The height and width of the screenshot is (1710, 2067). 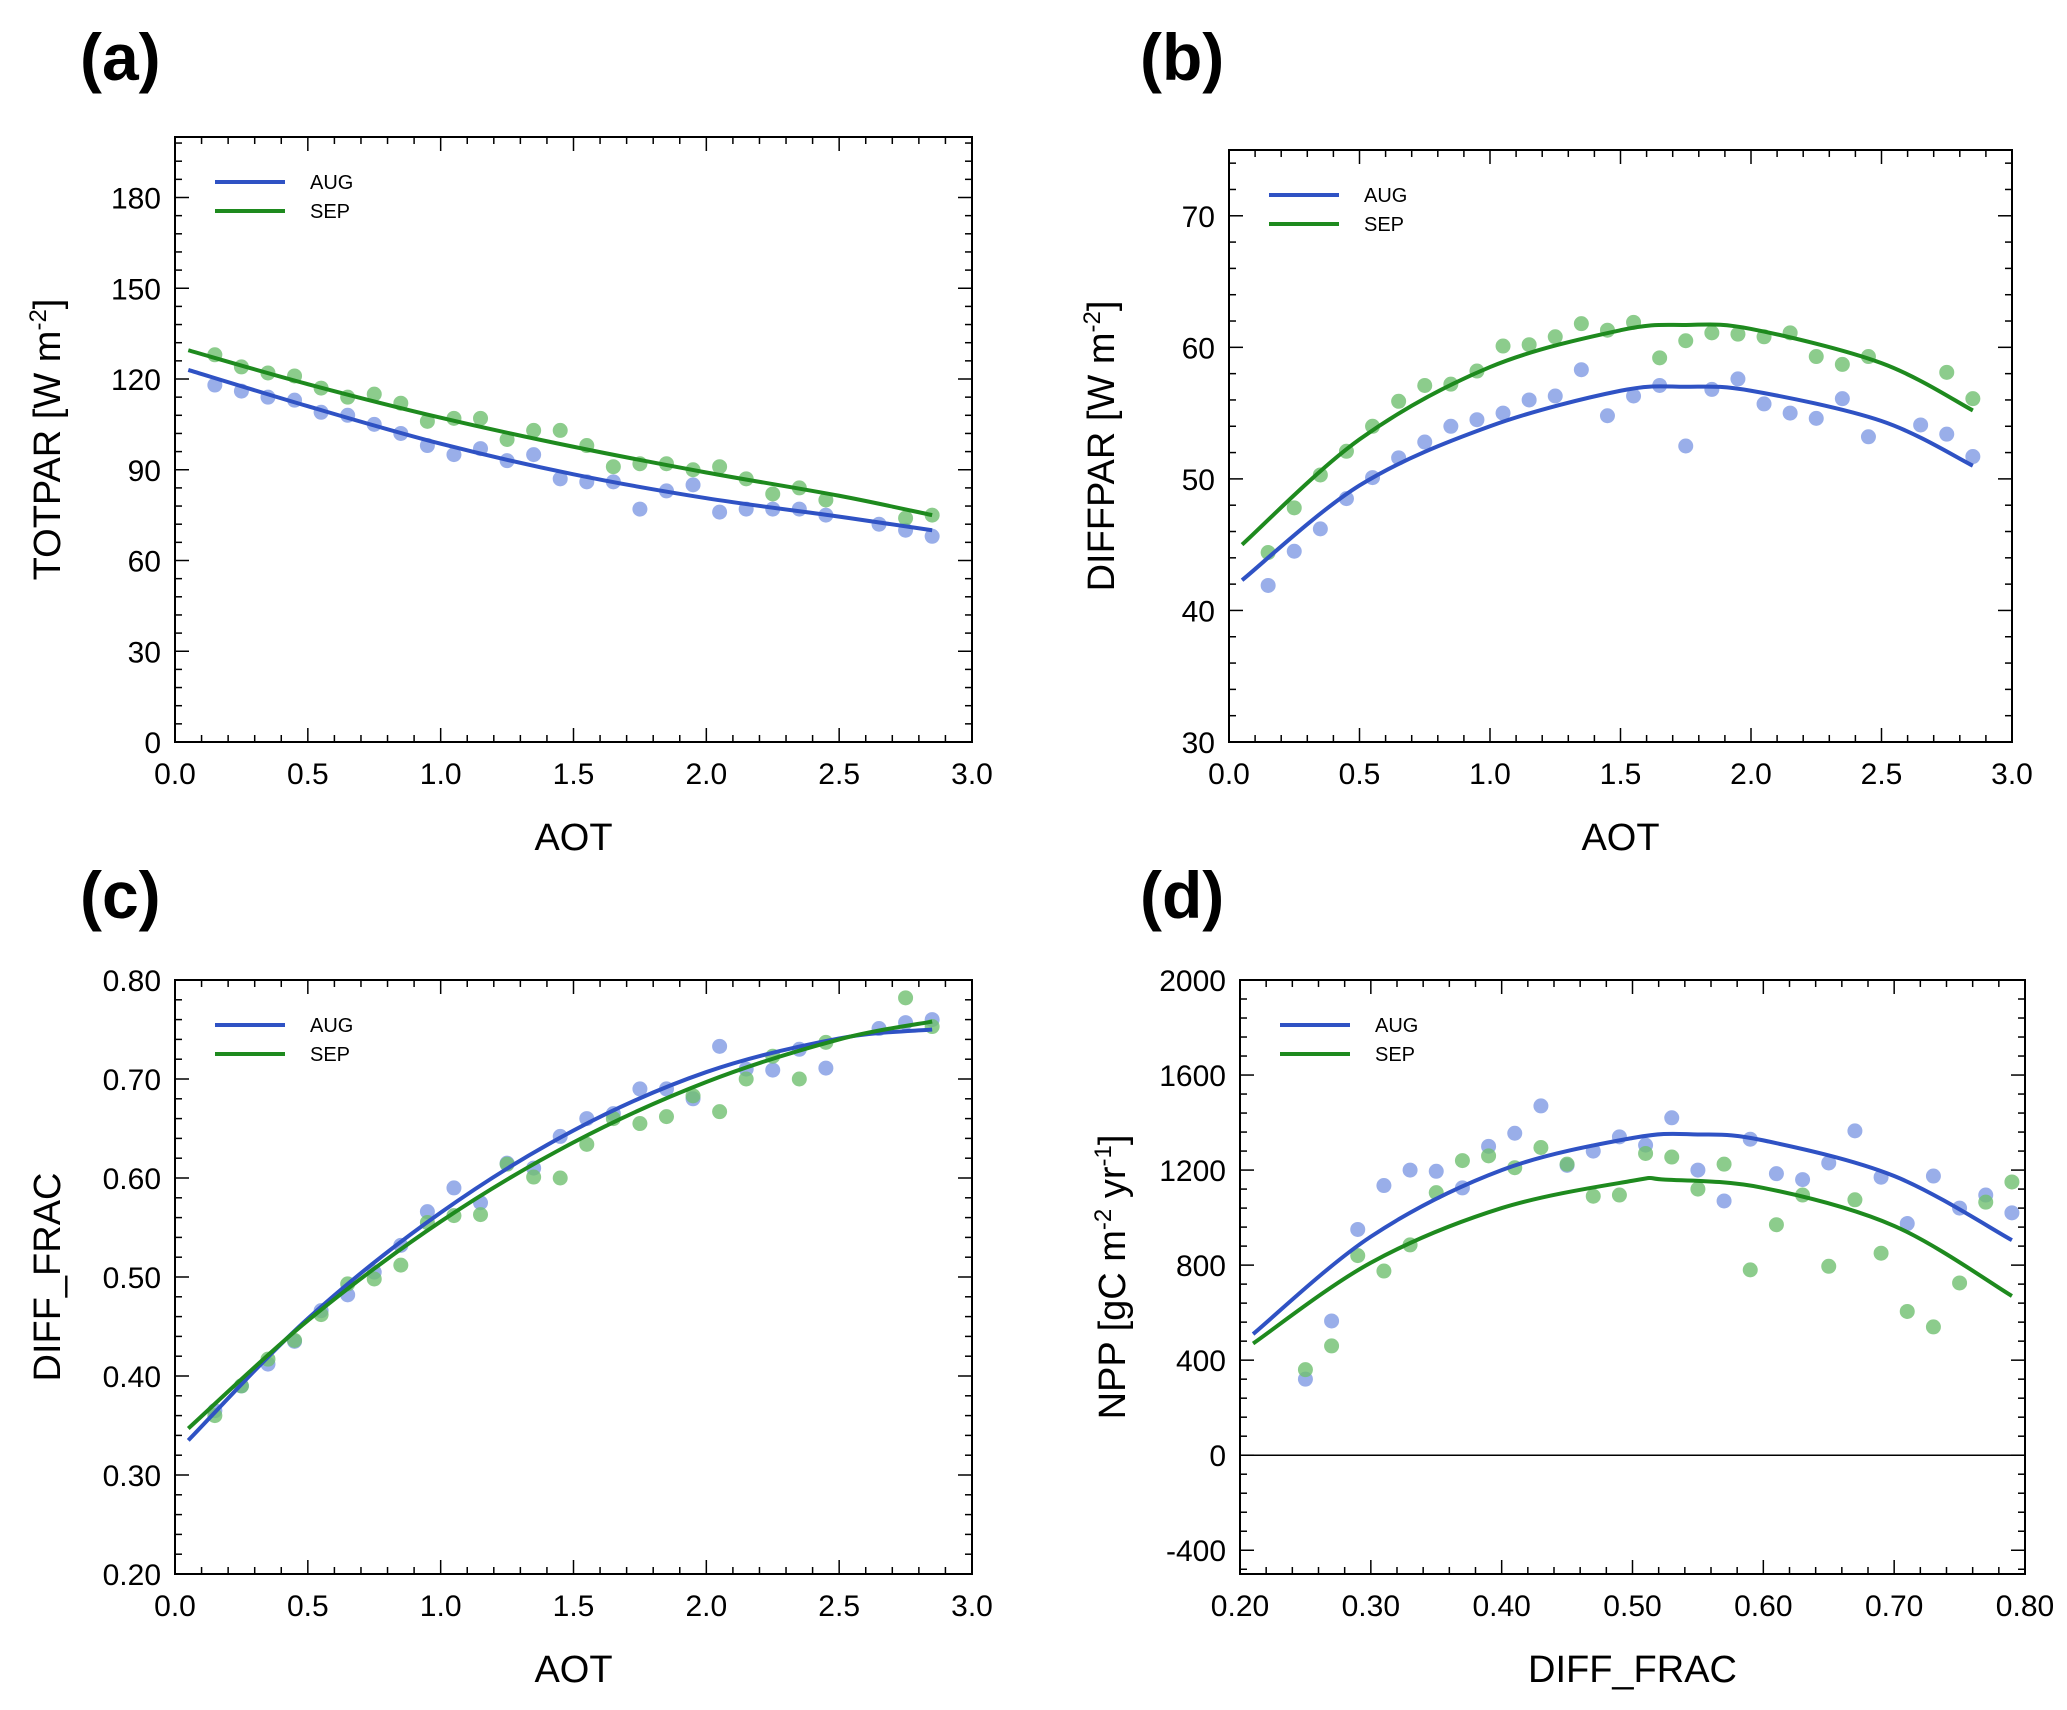 I want to click on y-tick-label: 0.40, so click(x=132, y=1377).